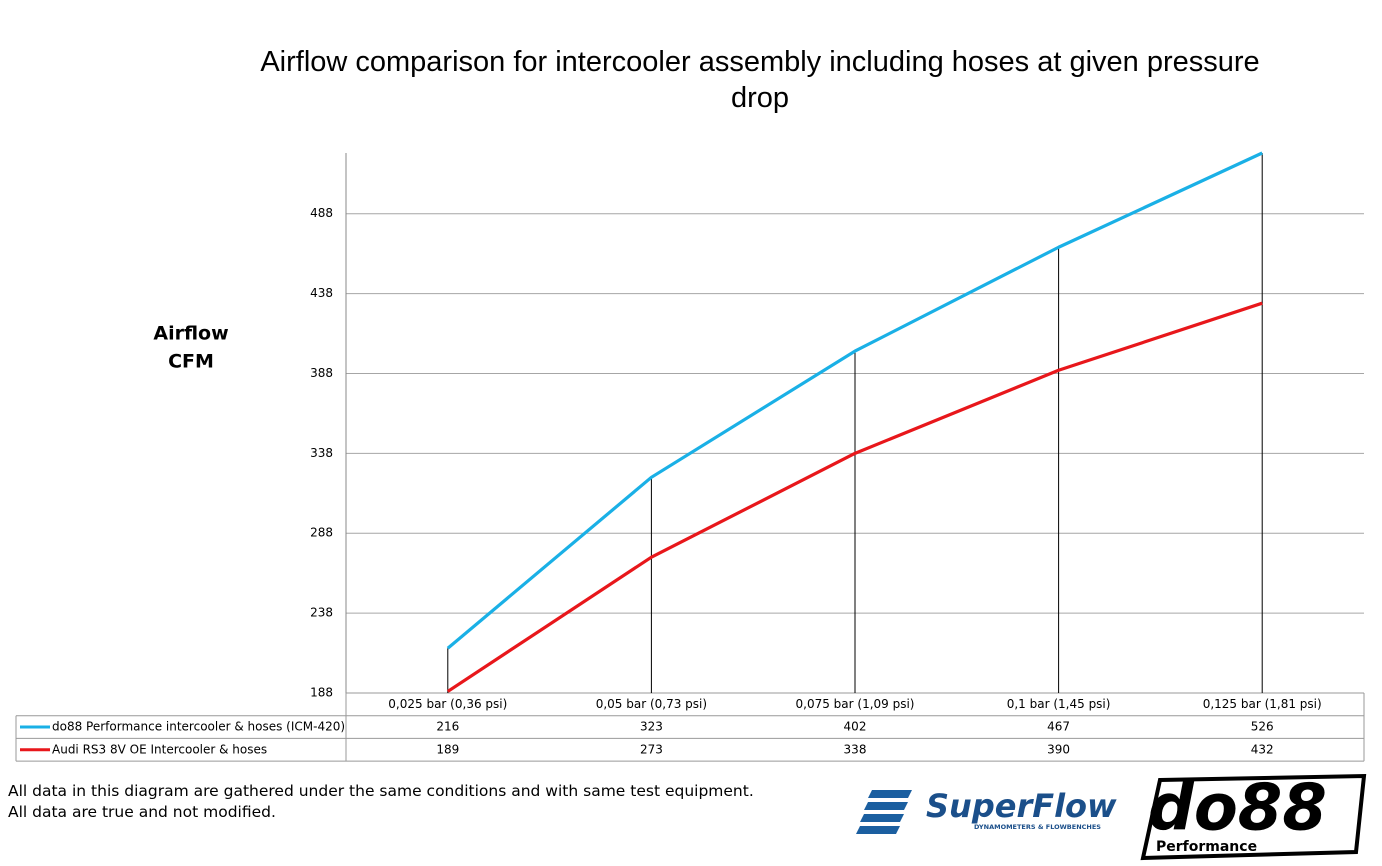  Describe the element at coordinates (1237, 809) in the screenshot. I see `logo-text: do88` at that location.